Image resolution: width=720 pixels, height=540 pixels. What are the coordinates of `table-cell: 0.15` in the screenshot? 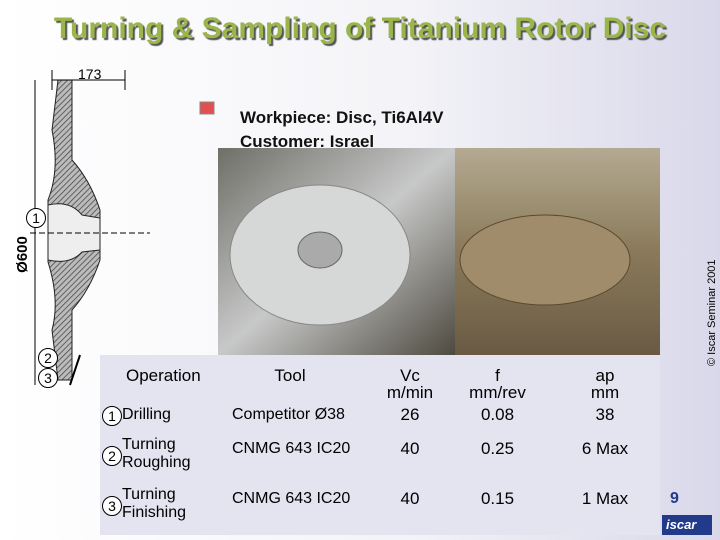 It's located at (497, 498).